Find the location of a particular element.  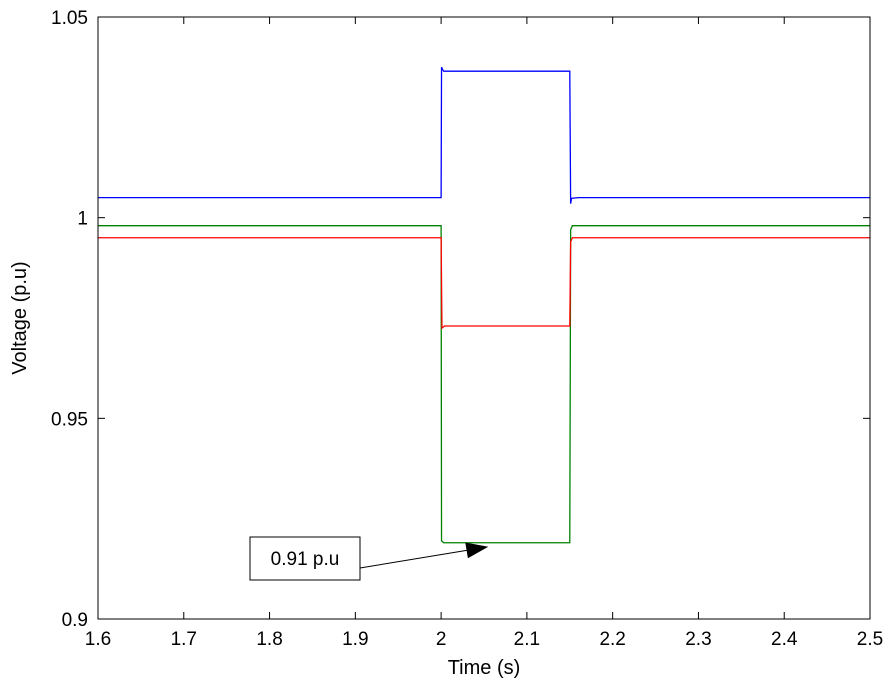

x-tick-label: 1.6 is located at coordinates (98, 639).